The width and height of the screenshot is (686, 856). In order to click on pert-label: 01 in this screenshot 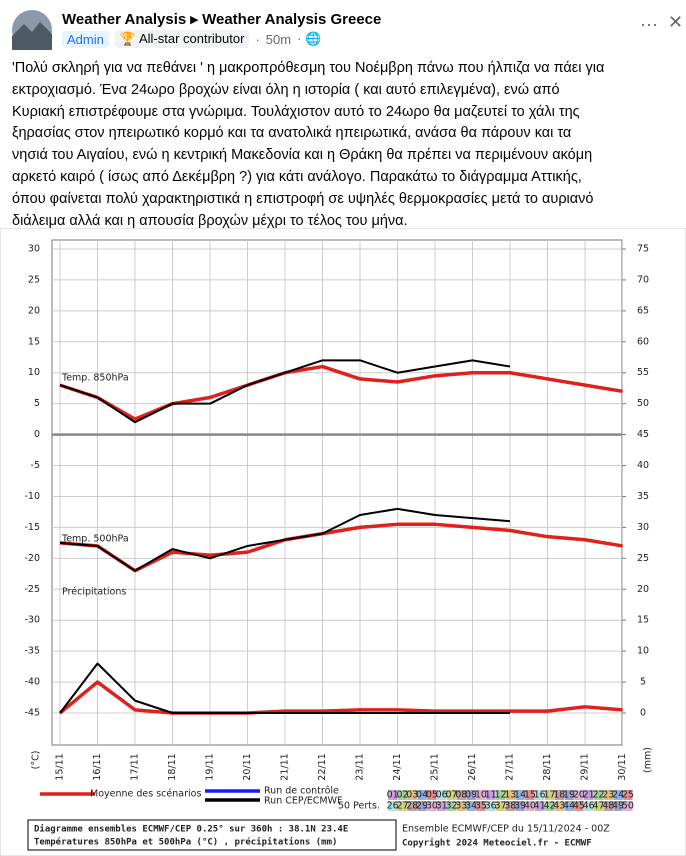, I will do `click(393, 795)`.